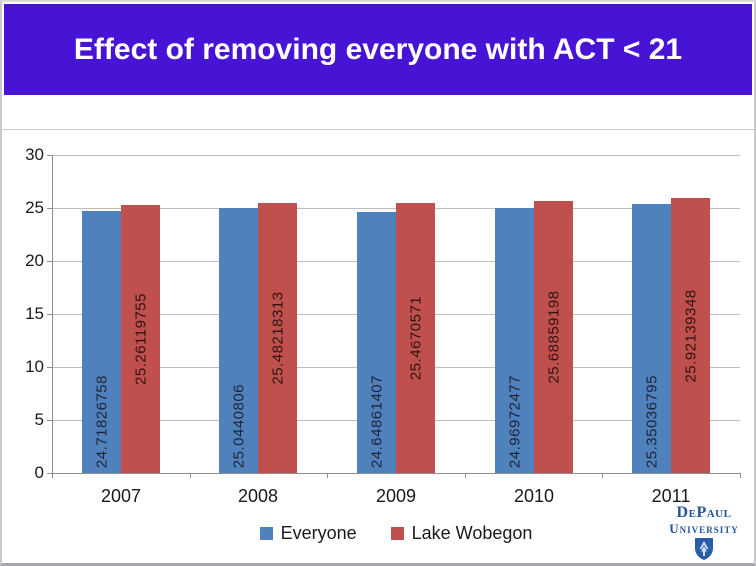 Image resolution: width=756 pixels, height=566 pixels. What do you see at coordinates (34, 207) in the screenshot?
I see `y-axis-tick-label: 25` at bounding box center [34, 207].